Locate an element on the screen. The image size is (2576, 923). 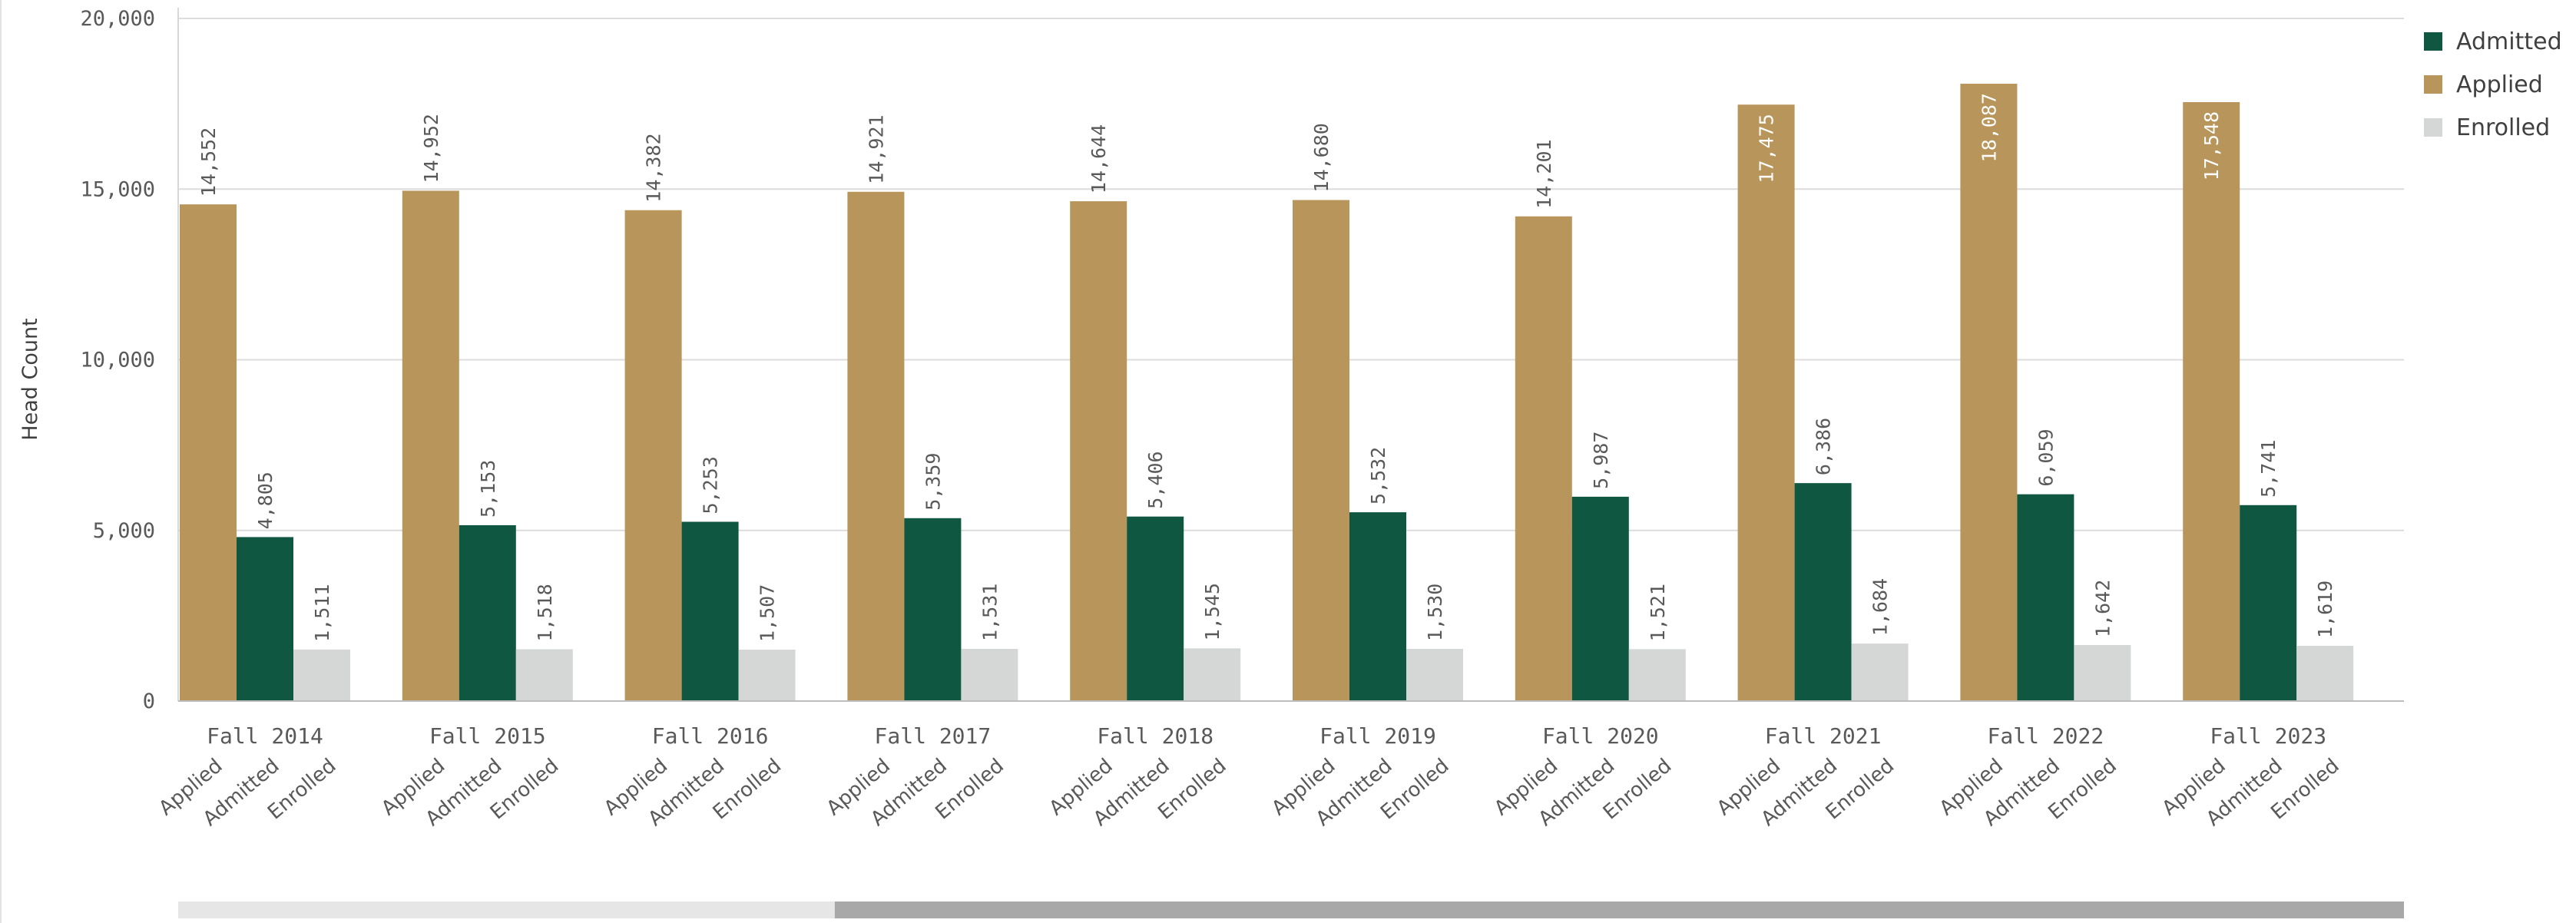
data-label: 17,475 is located at coordinates (1767, 148).